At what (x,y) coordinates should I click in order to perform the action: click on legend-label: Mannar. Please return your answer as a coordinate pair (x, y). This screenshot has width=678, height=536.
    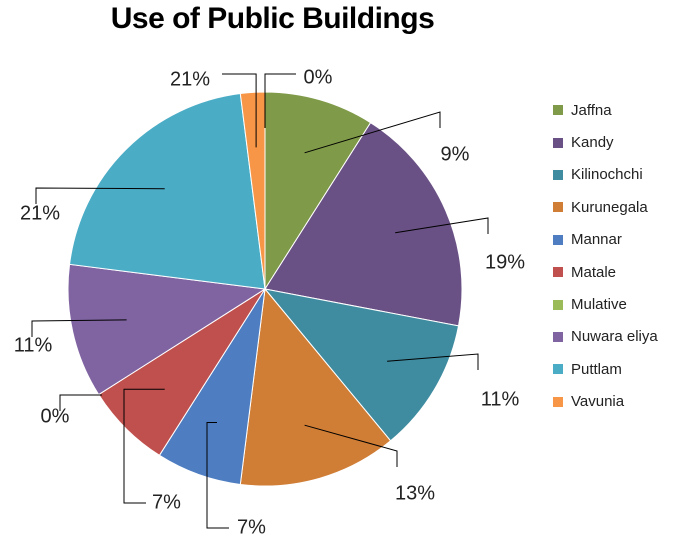
    Looking at the image, I should click on (596, 240).